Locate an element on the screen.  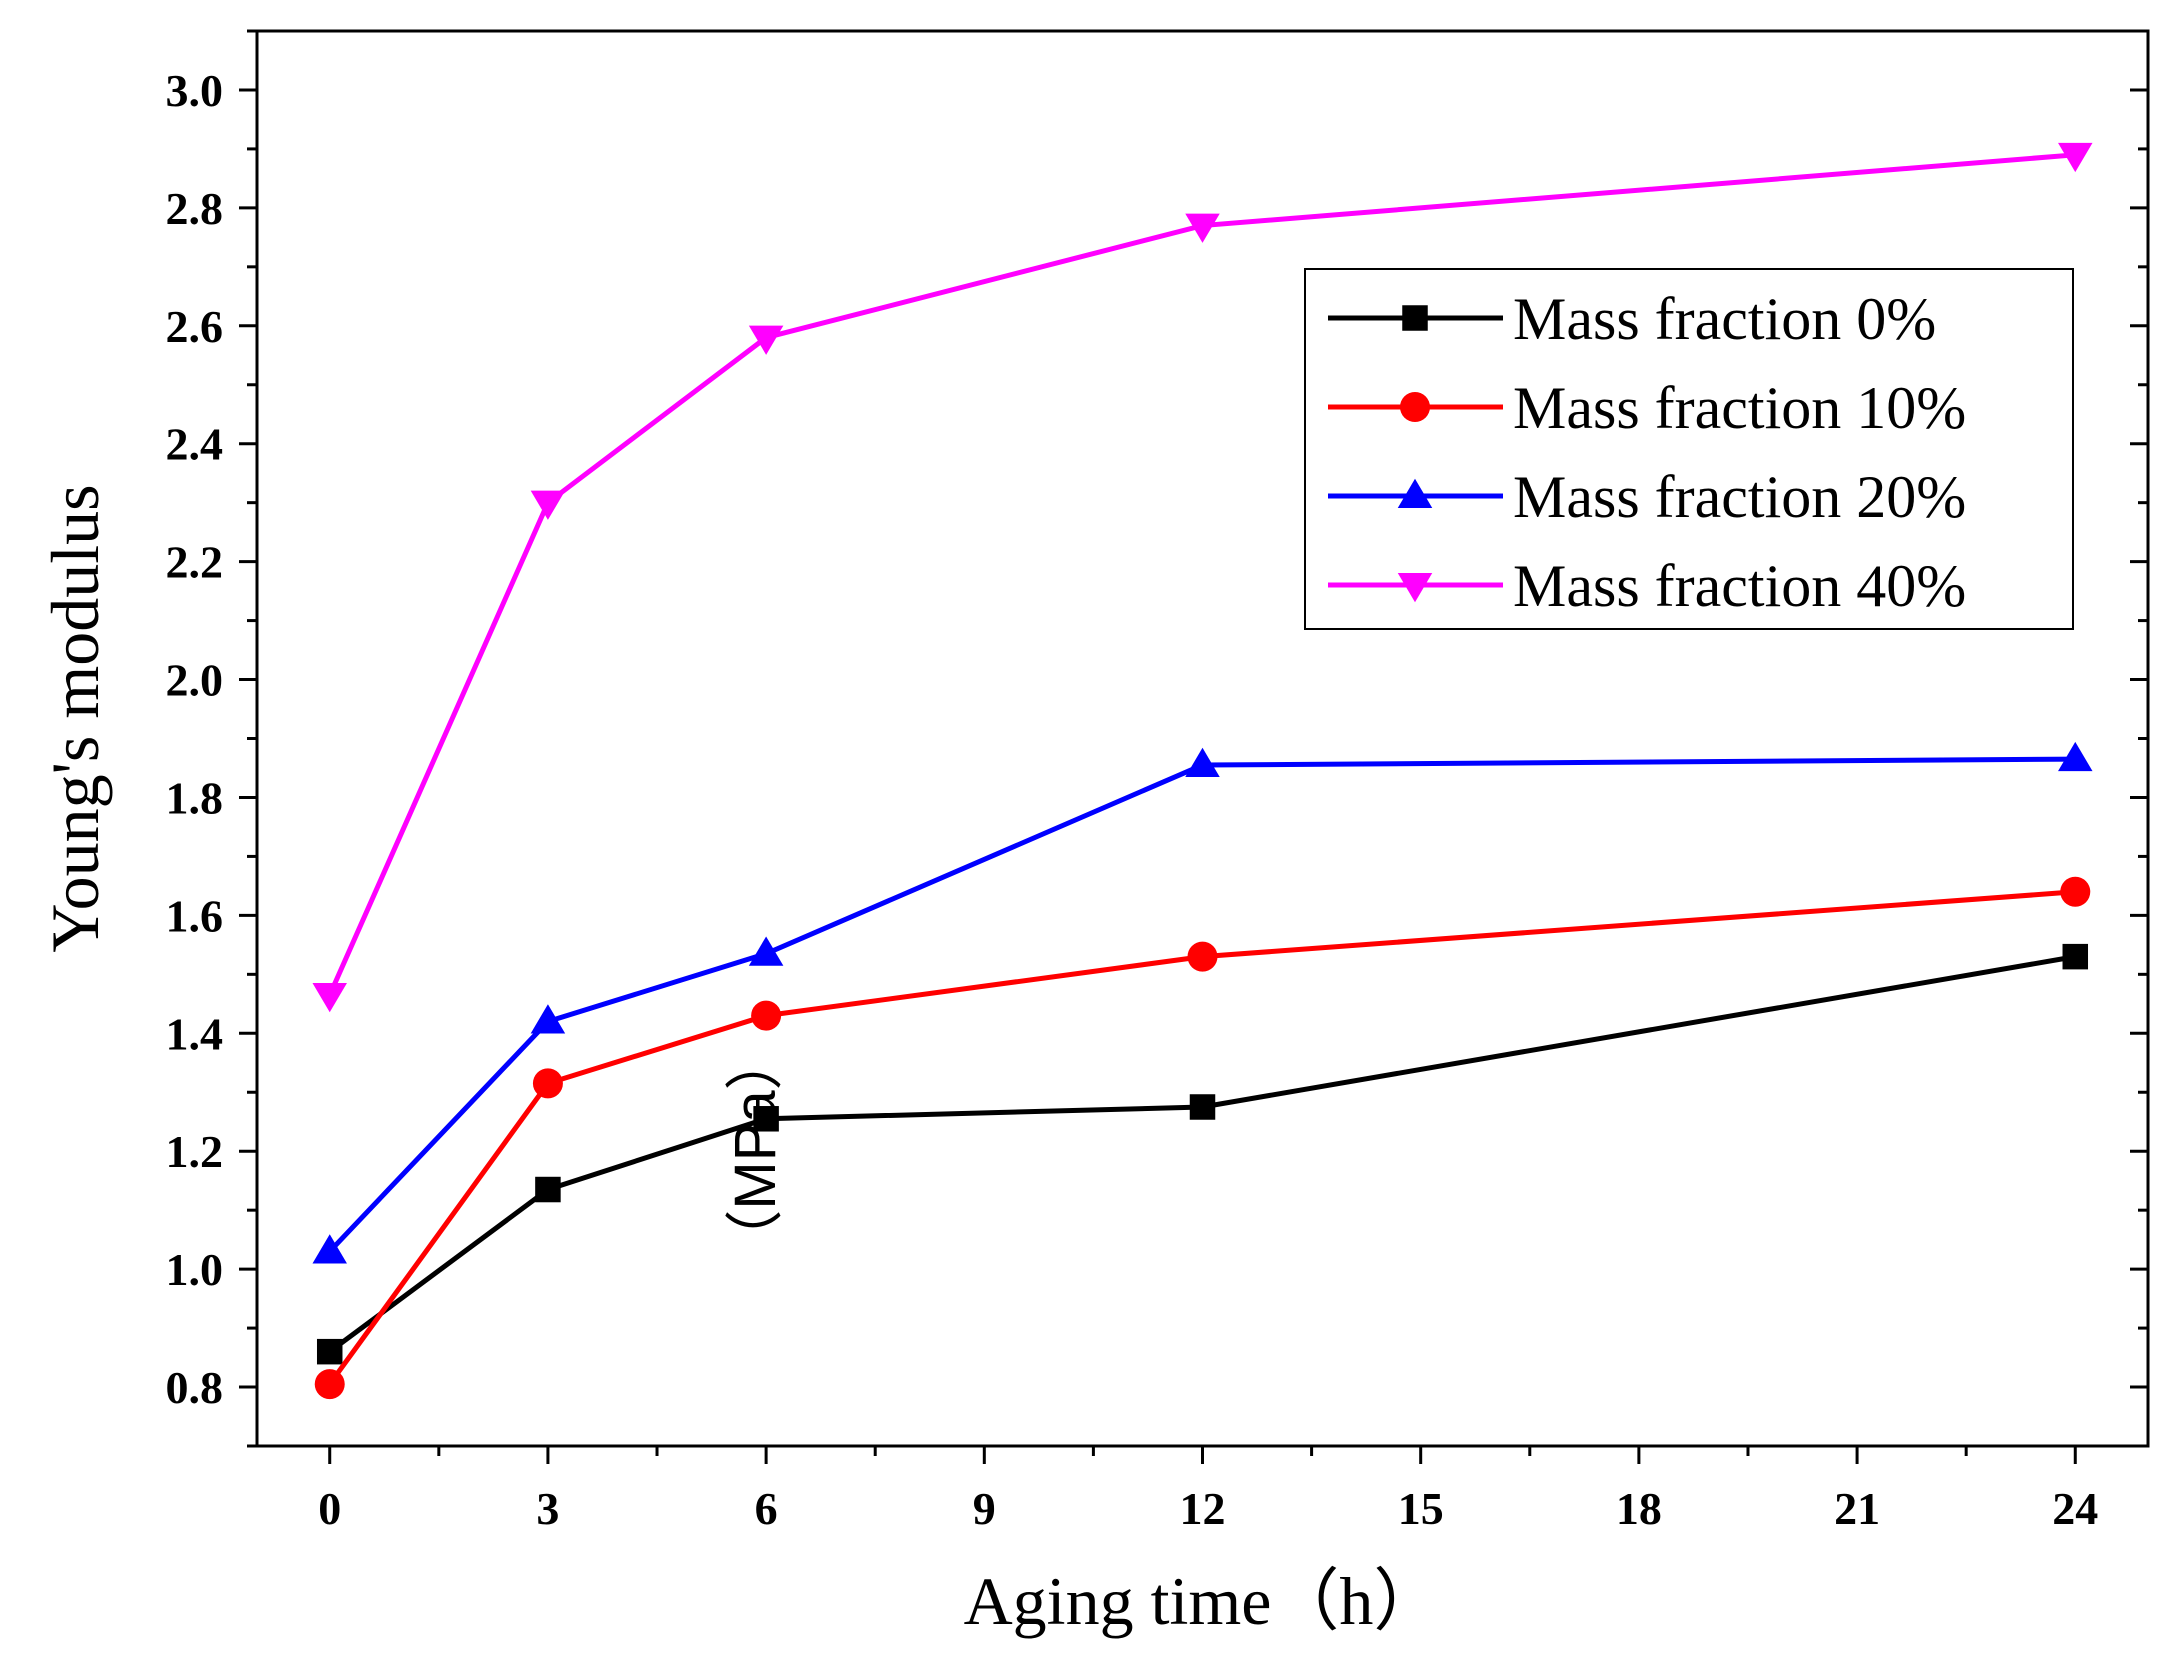
y-tick-label: 2.6 is located at coordinates (195, 326).